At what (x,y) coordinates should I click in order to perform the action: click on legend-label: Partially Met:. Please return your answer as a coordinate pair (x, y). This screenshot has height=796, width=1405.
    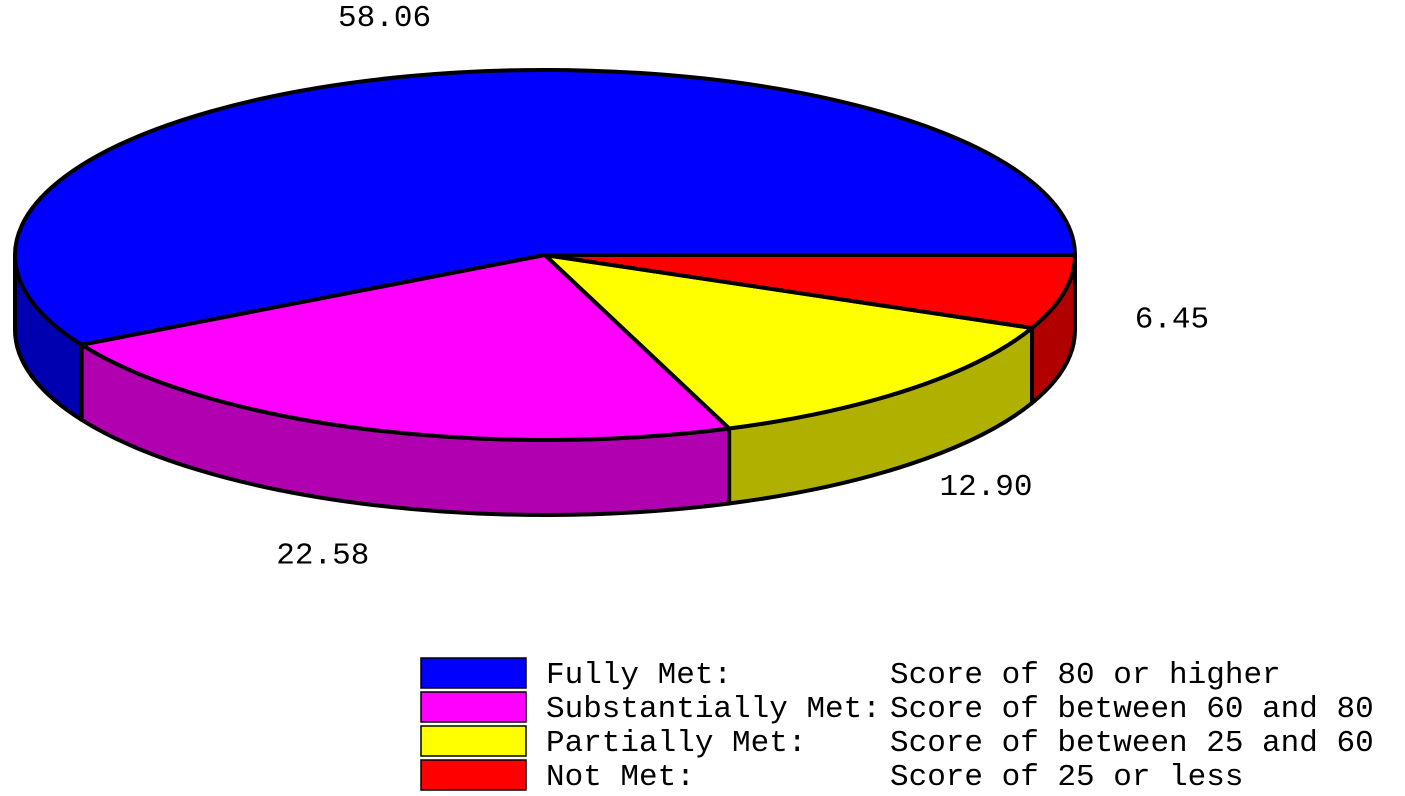
    Looking at the image, I should click on (676, 743).